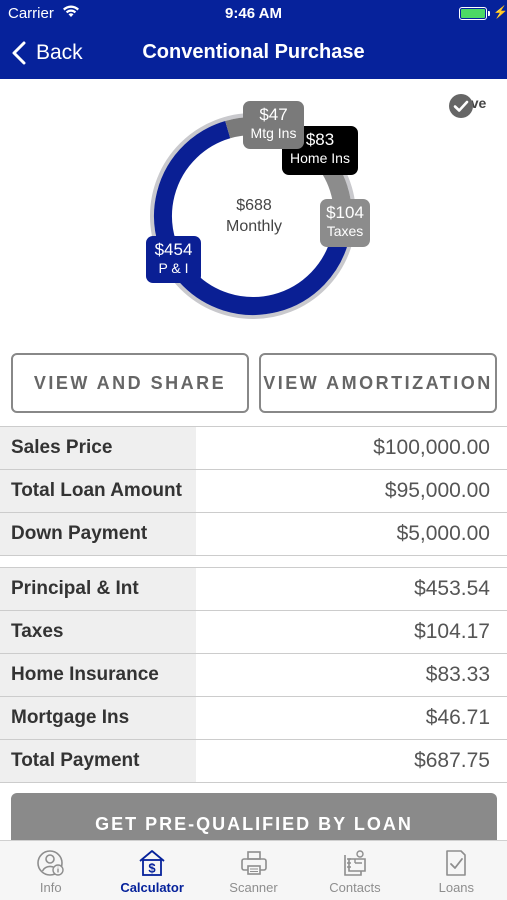  What do you see at coordinates (98, 589) in the screenshot?
I see `principal-int-label: Principal & Int` at bounding box center [98, 589].